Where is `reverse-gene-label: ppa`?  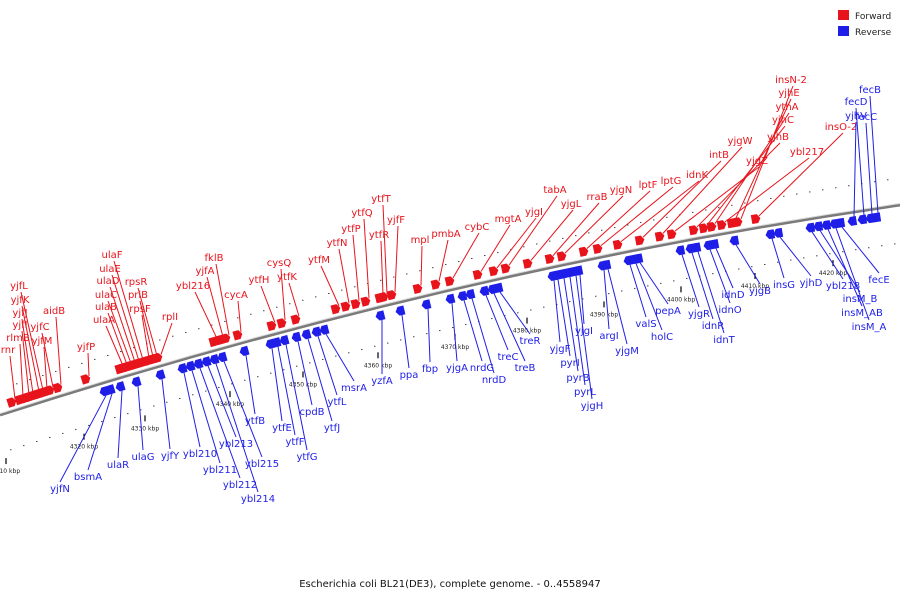
reverse-gene-label: ppa is located at coordinates (409, 375).